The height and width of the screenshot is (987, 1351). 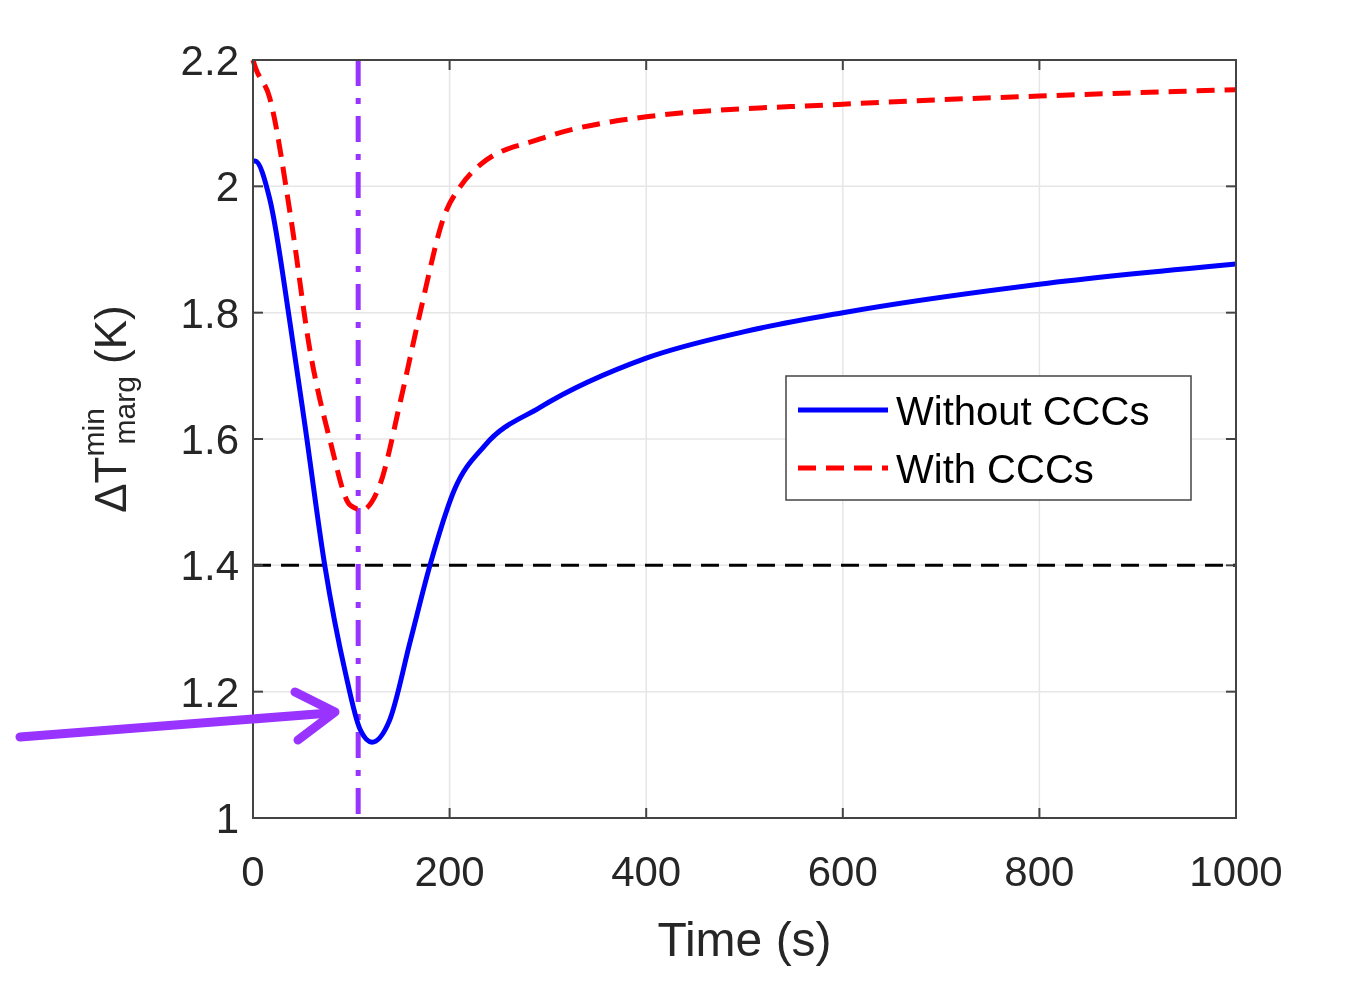 I want to click on y-tick-label: 1, so click(x=227, y=818).